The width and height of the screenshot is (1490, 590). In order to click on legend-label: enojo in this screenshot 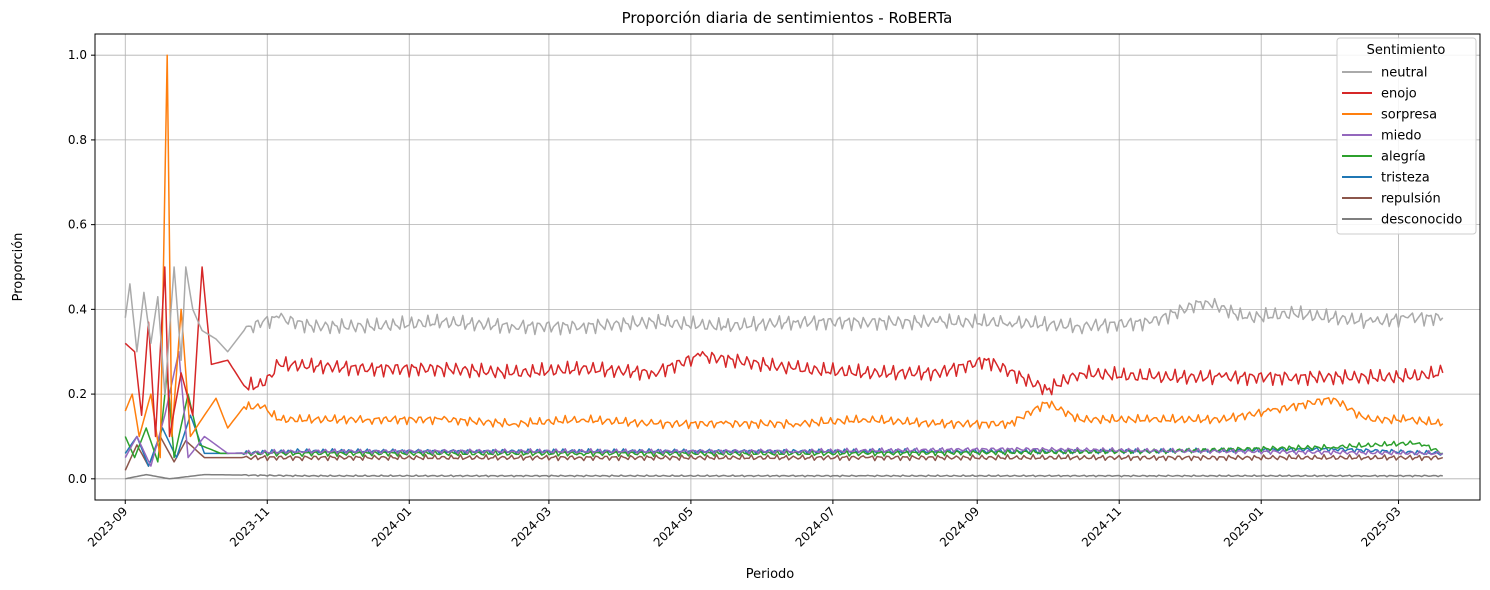, I will do `click(1399, 94)`.